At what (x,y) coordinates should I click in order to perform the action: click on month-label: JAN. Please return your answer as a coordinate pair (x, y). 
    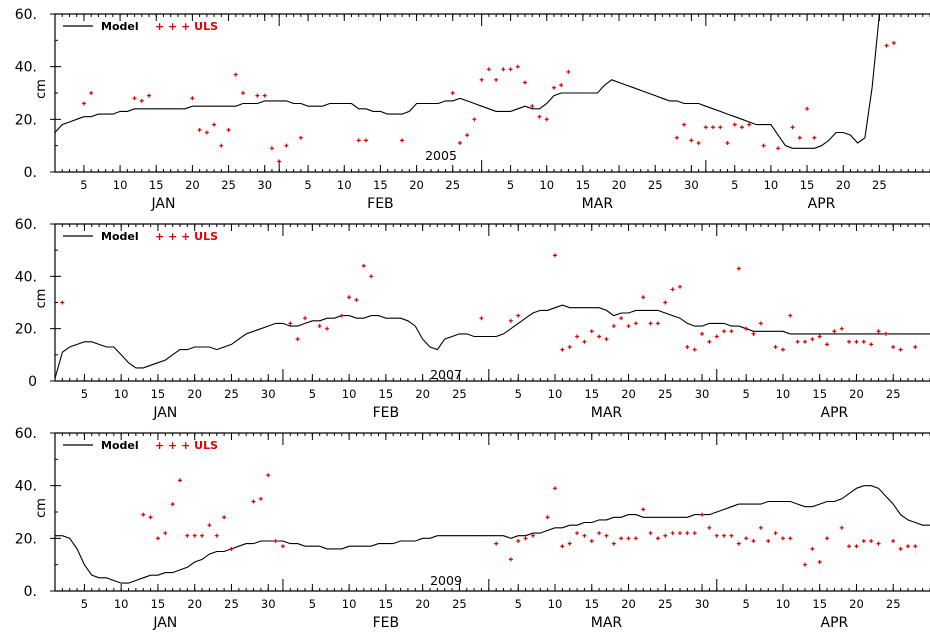
    Looking at the image, I should click on (163, 204).